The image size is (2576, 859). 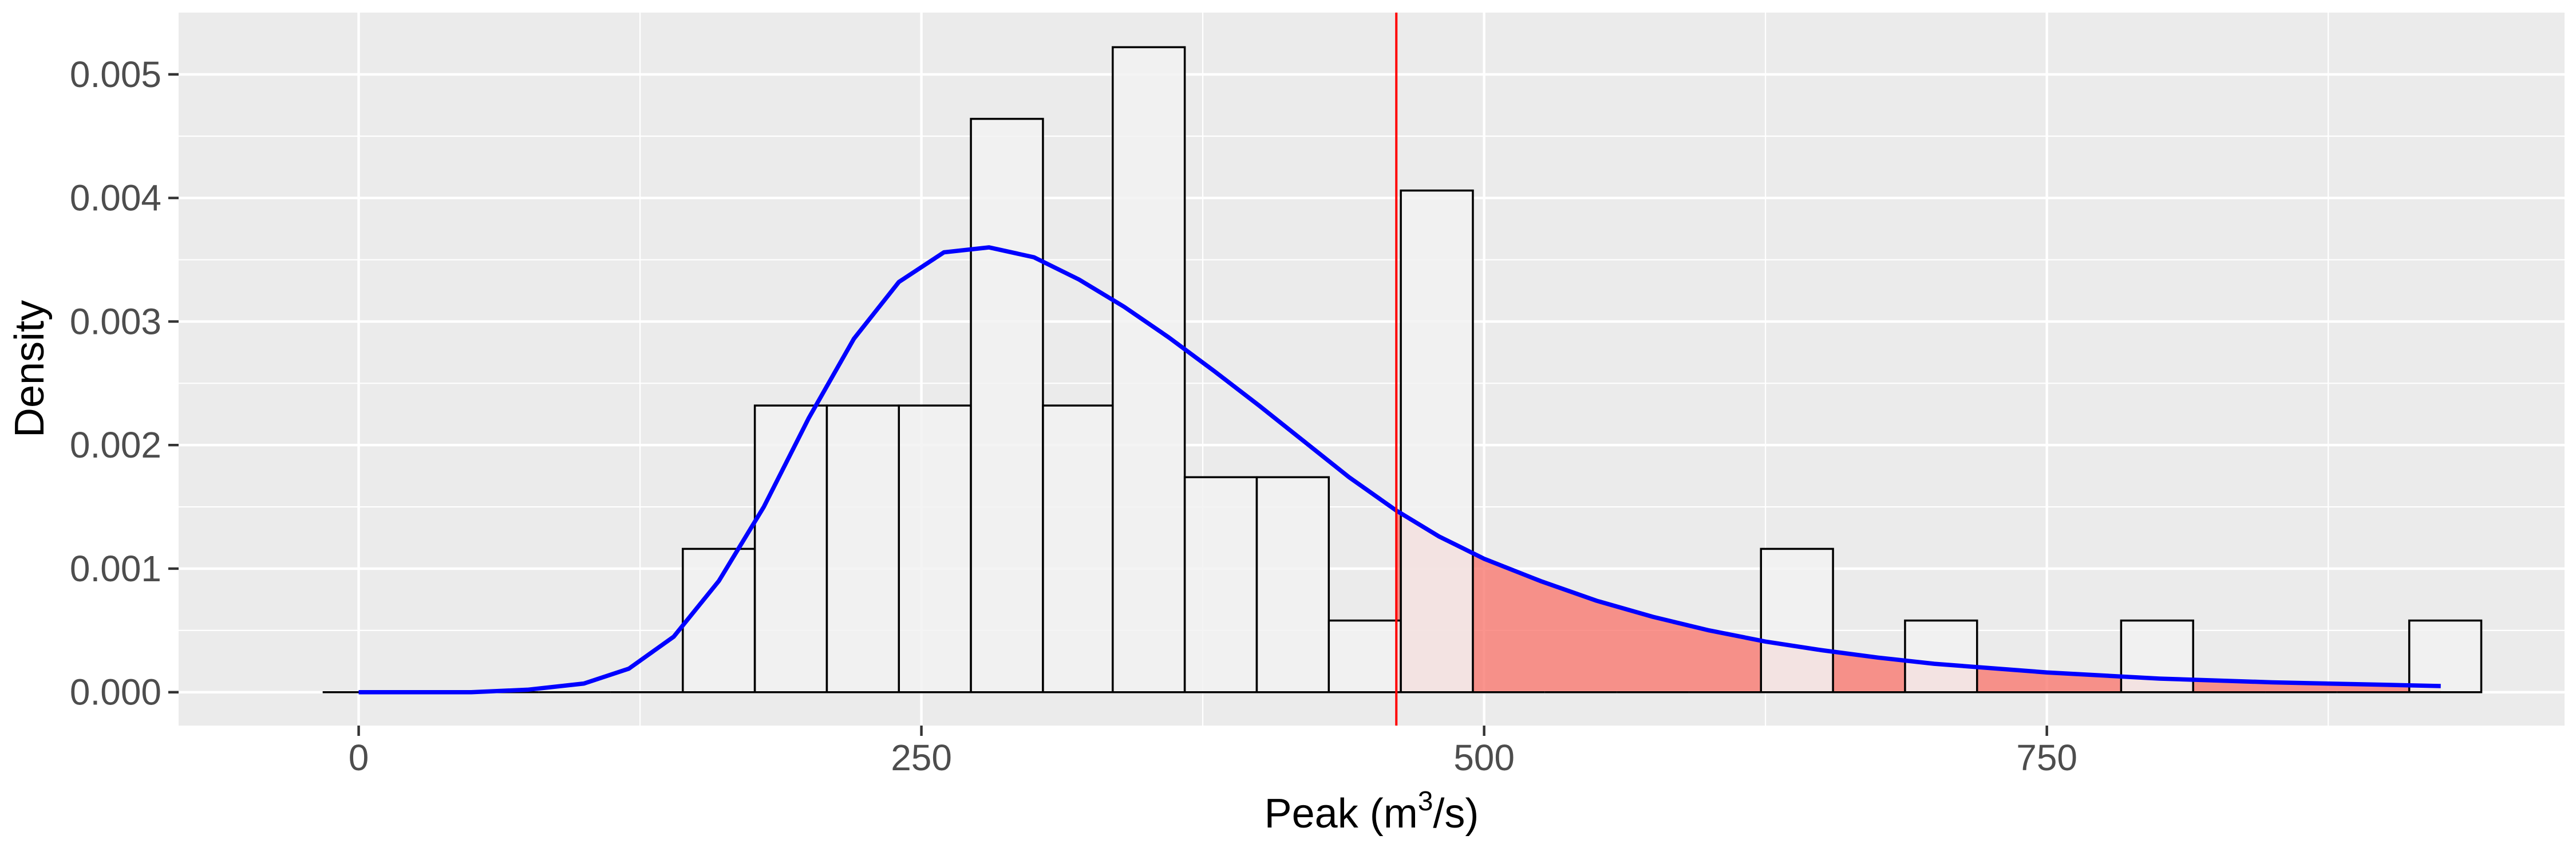 I want to click on y-tick-label: 0.001, so click(x=115, y=568).